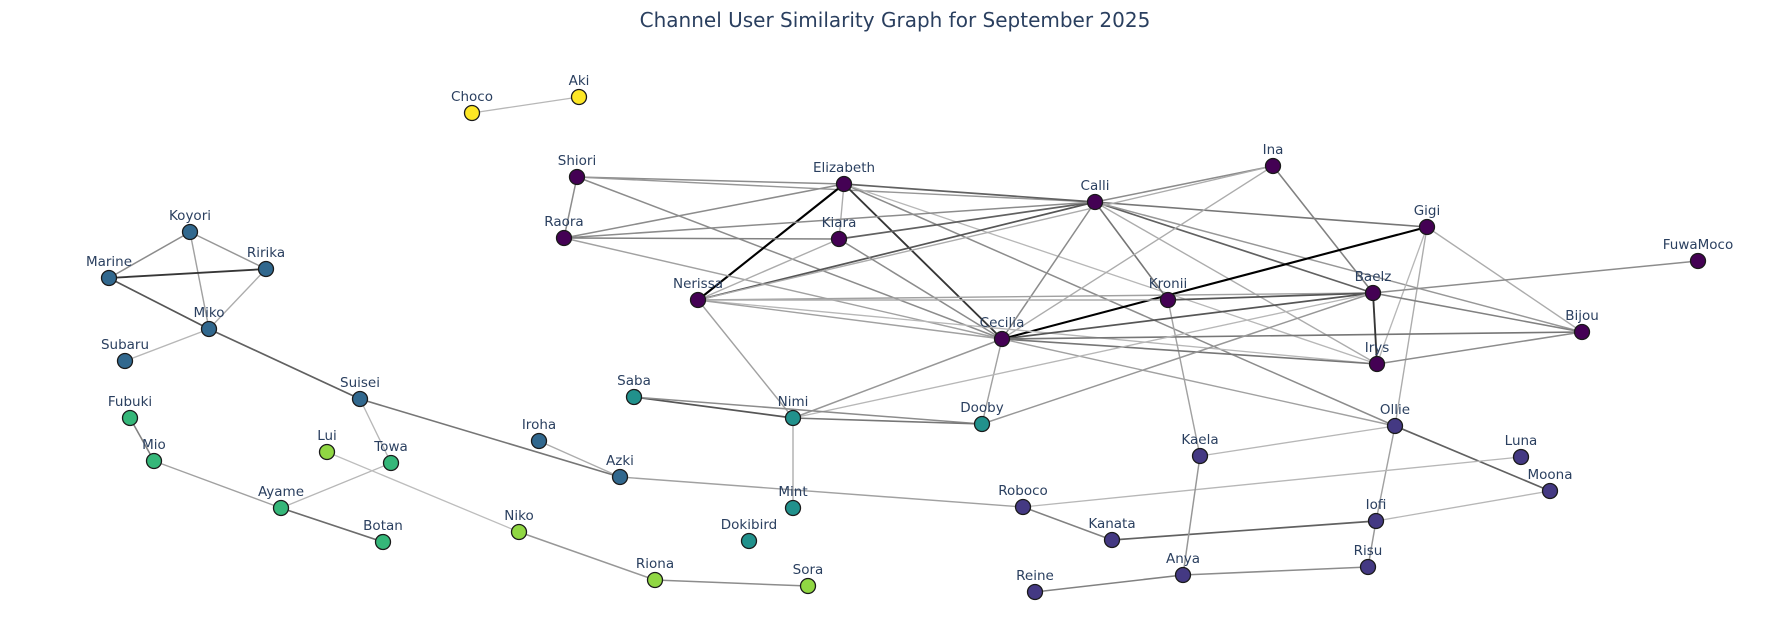 Image resolution: width=1790 pixels, height=633 pixels. What do you see at coordinates (982, 424) in the screenshot?
I see `node-marker-dooby` at bounding box center [982, 424].